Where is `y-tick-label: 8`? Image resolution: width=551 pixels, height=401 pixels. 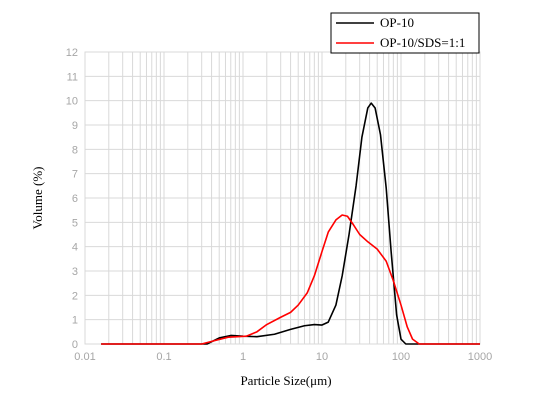 y-tick-label: 8 is located at coordinates (75, 150).